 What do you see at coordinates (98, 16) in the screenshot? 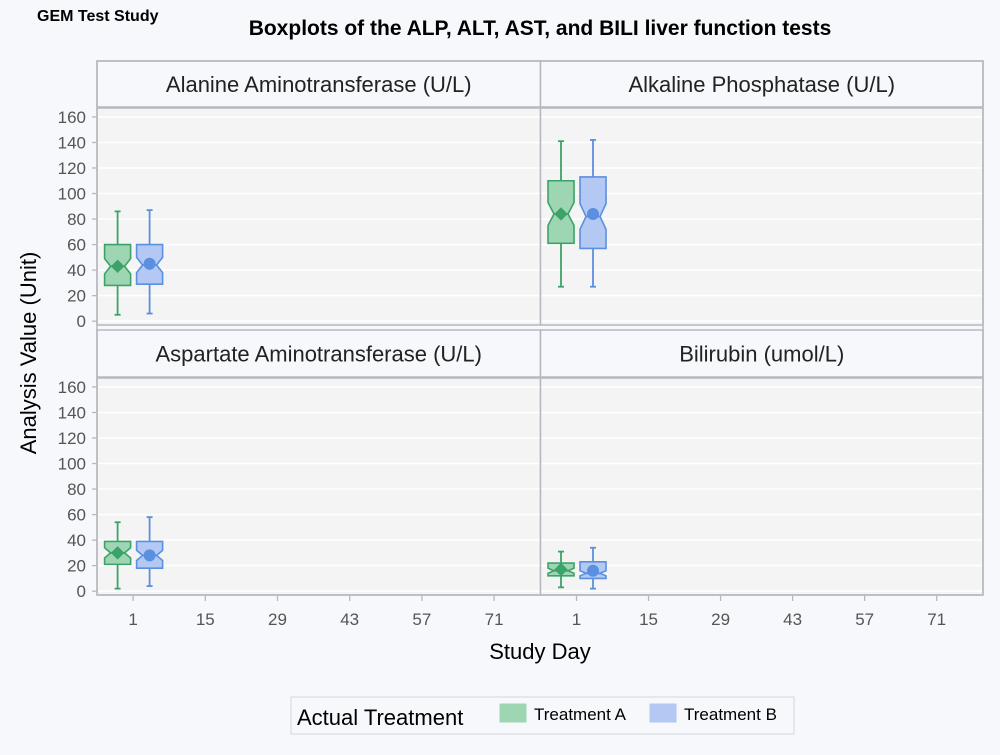
I see `study-label: GEM Test Study` at bounding box center [98, 16].